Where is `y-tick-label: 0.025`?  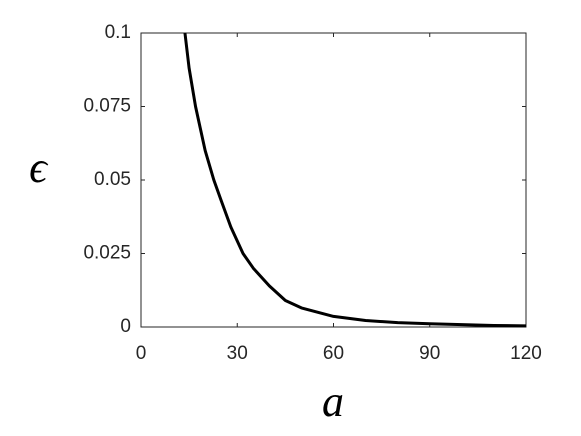
y-tick-label: 0.025 is located at coordinates (107, 253).